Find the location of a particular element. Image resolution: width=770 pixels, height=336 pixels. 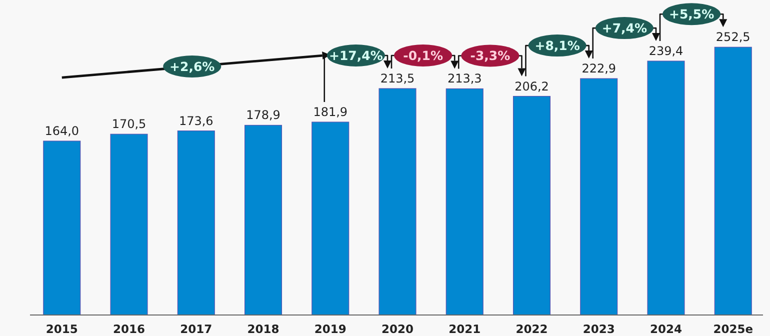

percent-badge: +17,4% is located at coordinates (355, 55).